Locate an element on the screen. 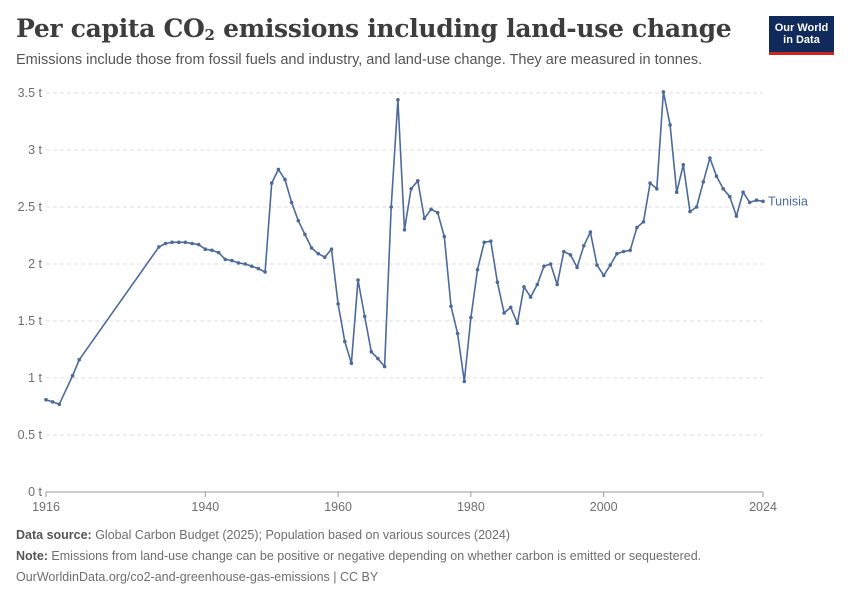 This screenshot has width=850, height=600. y-tick-label: 2 t is located at coordinates (35, 264).